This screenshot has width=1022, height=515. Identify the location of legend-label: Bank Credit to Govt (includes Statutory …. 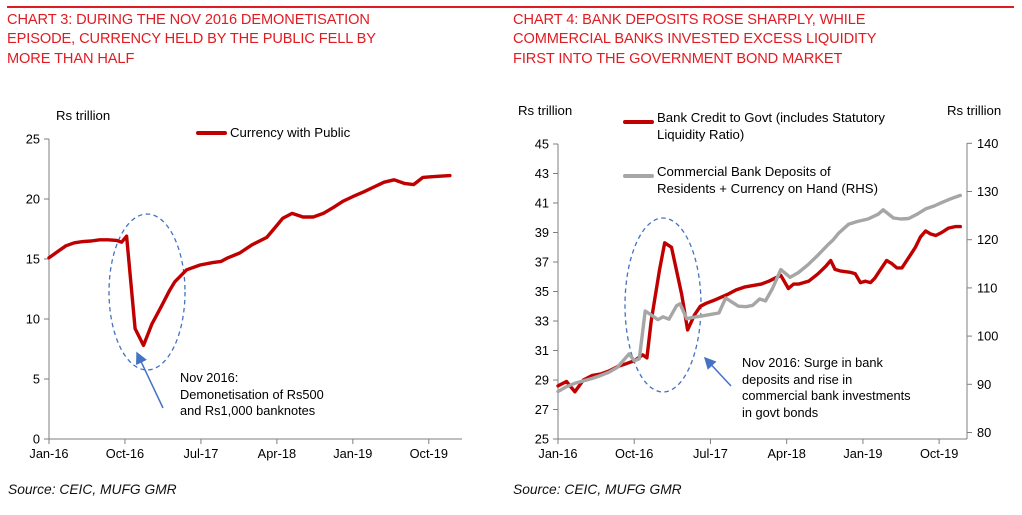
(771, 126).